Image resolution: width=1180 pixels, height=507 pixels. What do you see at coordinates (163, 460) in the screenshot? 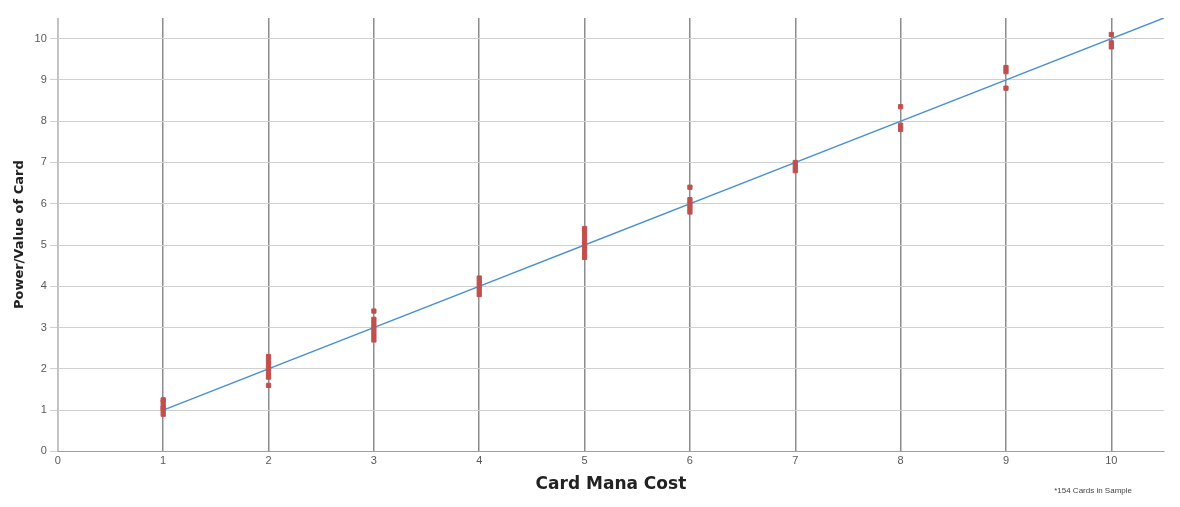
I see `x-tick-label: 1` at bounding box center [163, 460].